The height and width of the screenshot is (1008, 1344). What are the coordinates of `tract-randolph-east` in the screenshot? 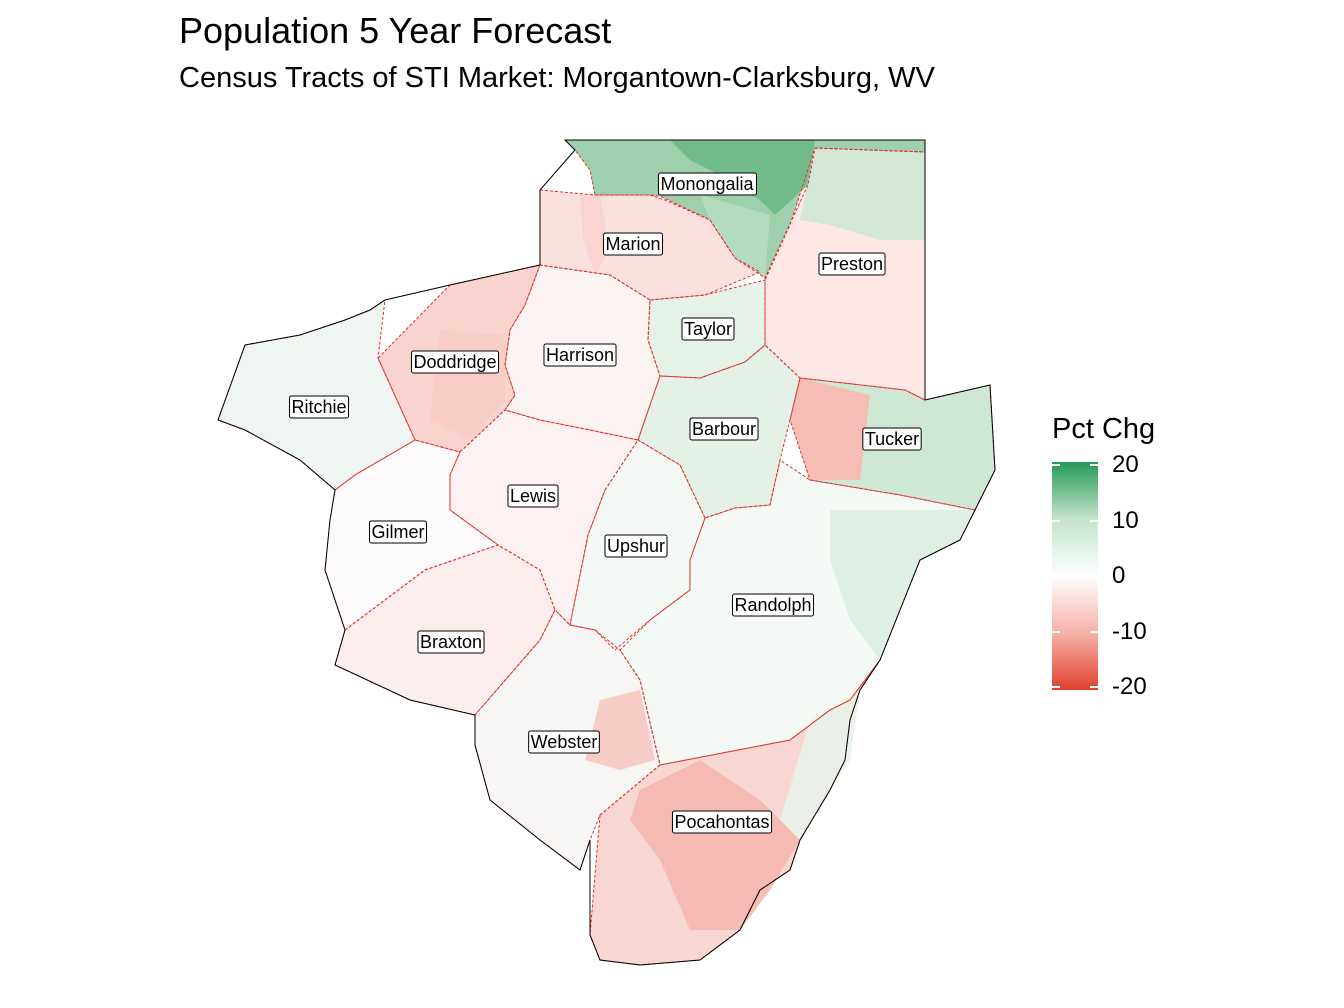 It's located at (902, 585).